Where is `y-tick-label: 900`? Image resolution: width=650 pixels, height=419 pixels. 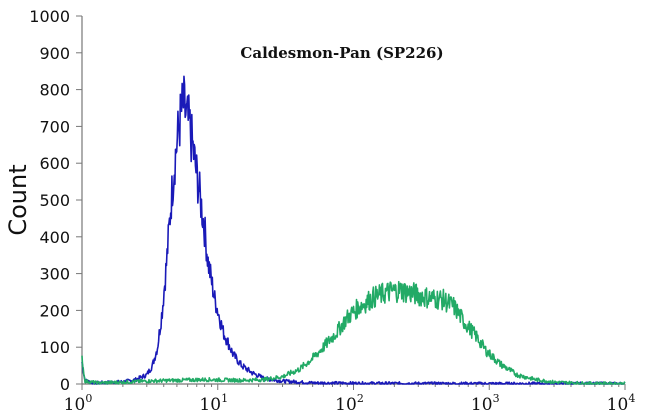
y-tick-label: 900 is located at coordinates (54, 53).